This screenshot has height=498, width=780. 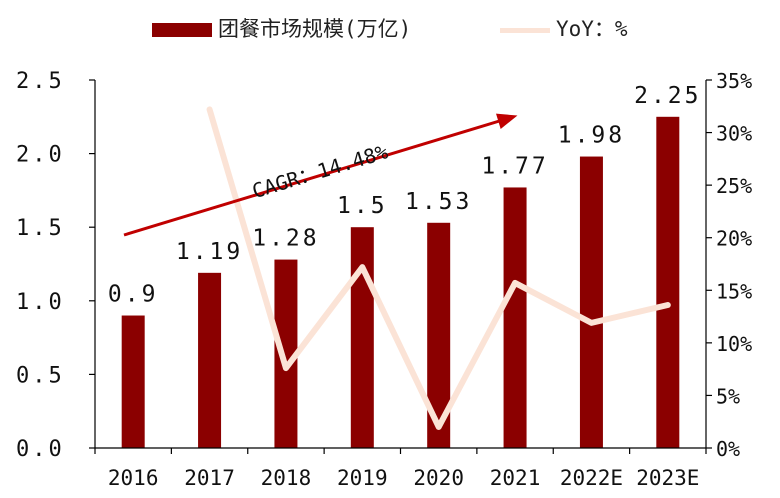 I want to click on x-tick-label-2019: 2019, so click(x=362, y=478).